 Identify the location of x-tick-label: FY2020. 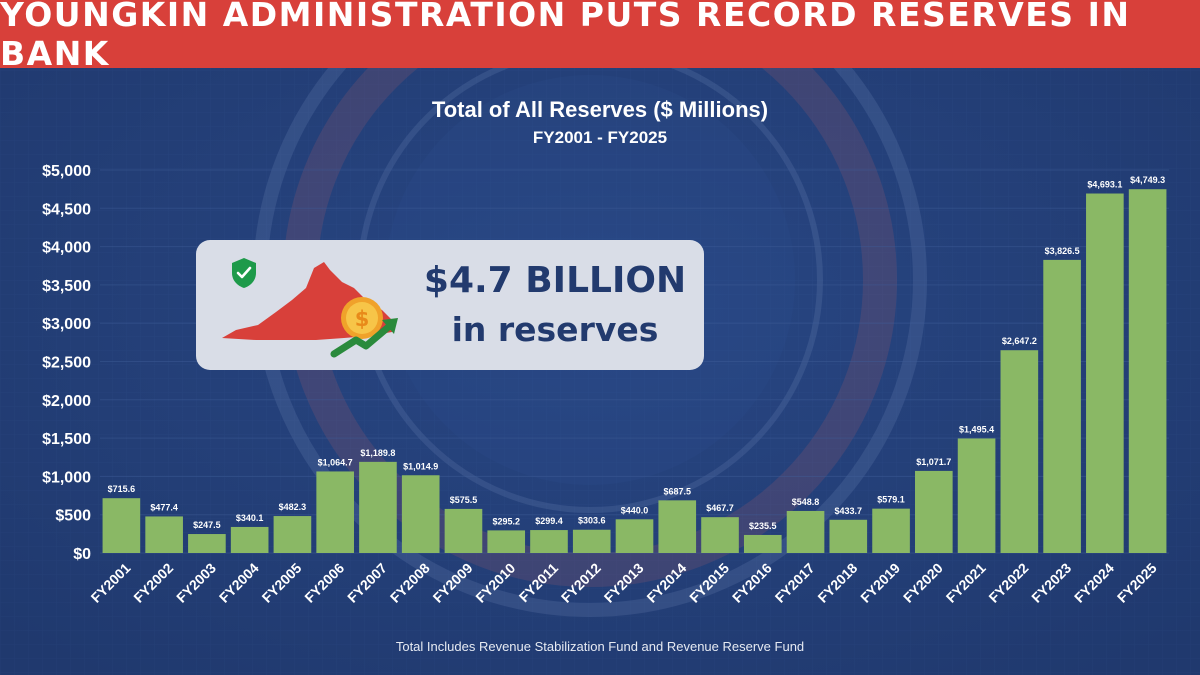
(923, 583).